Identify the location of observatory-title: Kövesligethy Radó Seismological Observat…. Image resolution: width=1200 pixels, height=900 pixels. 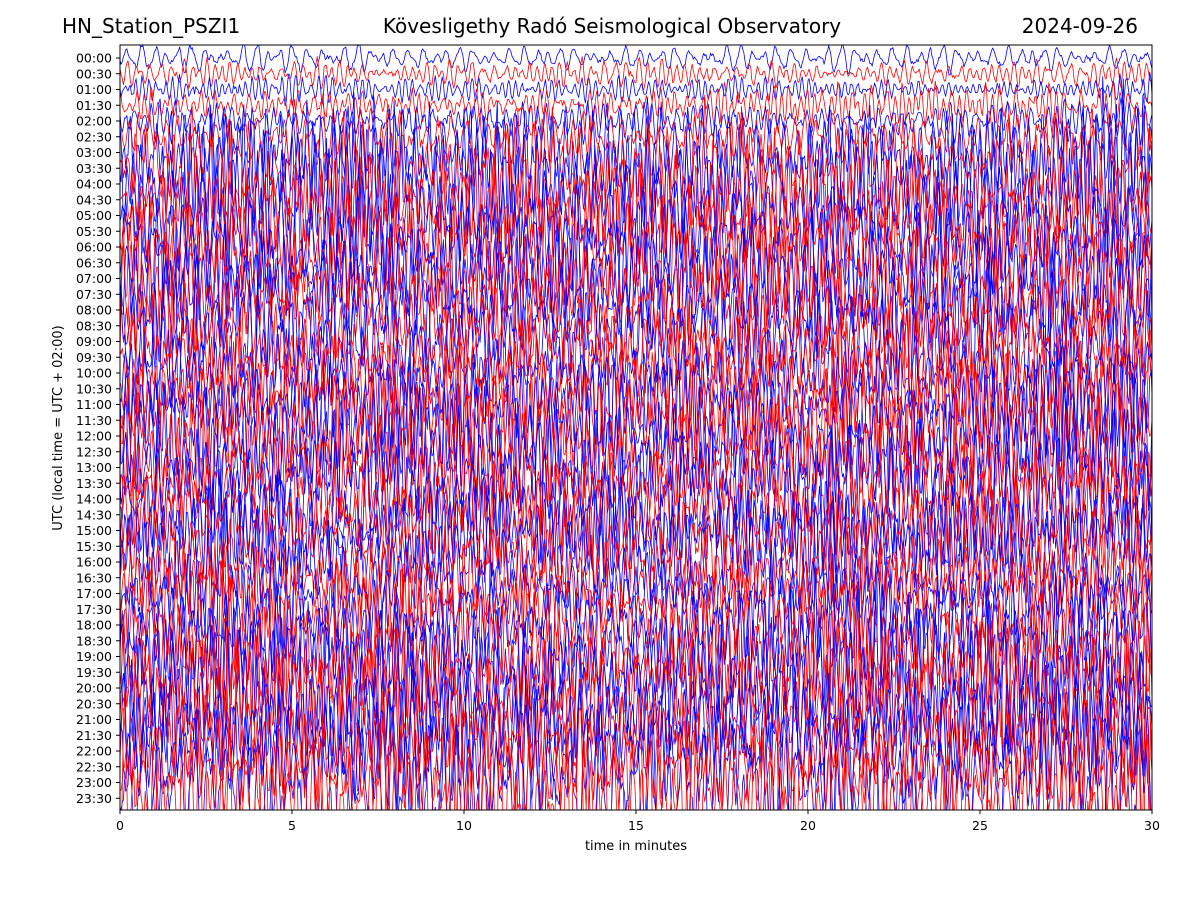
(612, 26).